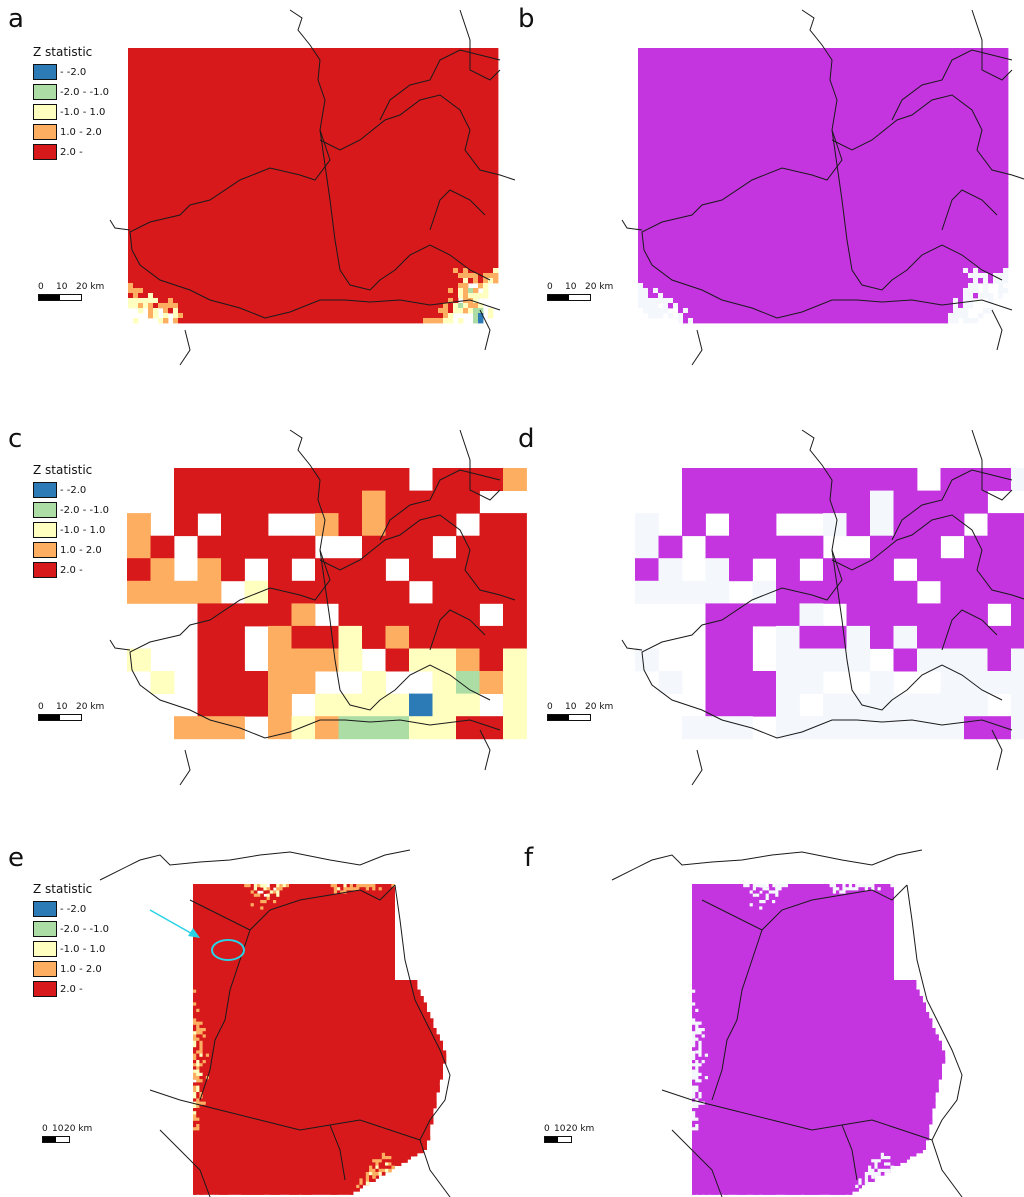  What do you see at coordinates (528, 858) in the screenshot?
I see `panel-label-f: f` at bounding box center [528, 858].